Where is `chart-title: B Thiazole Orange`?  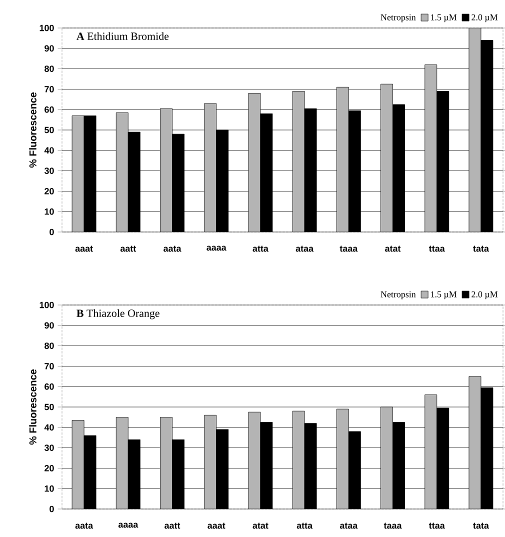 chart-title: B Thiazole Orange is located at coordinates (118, 314).